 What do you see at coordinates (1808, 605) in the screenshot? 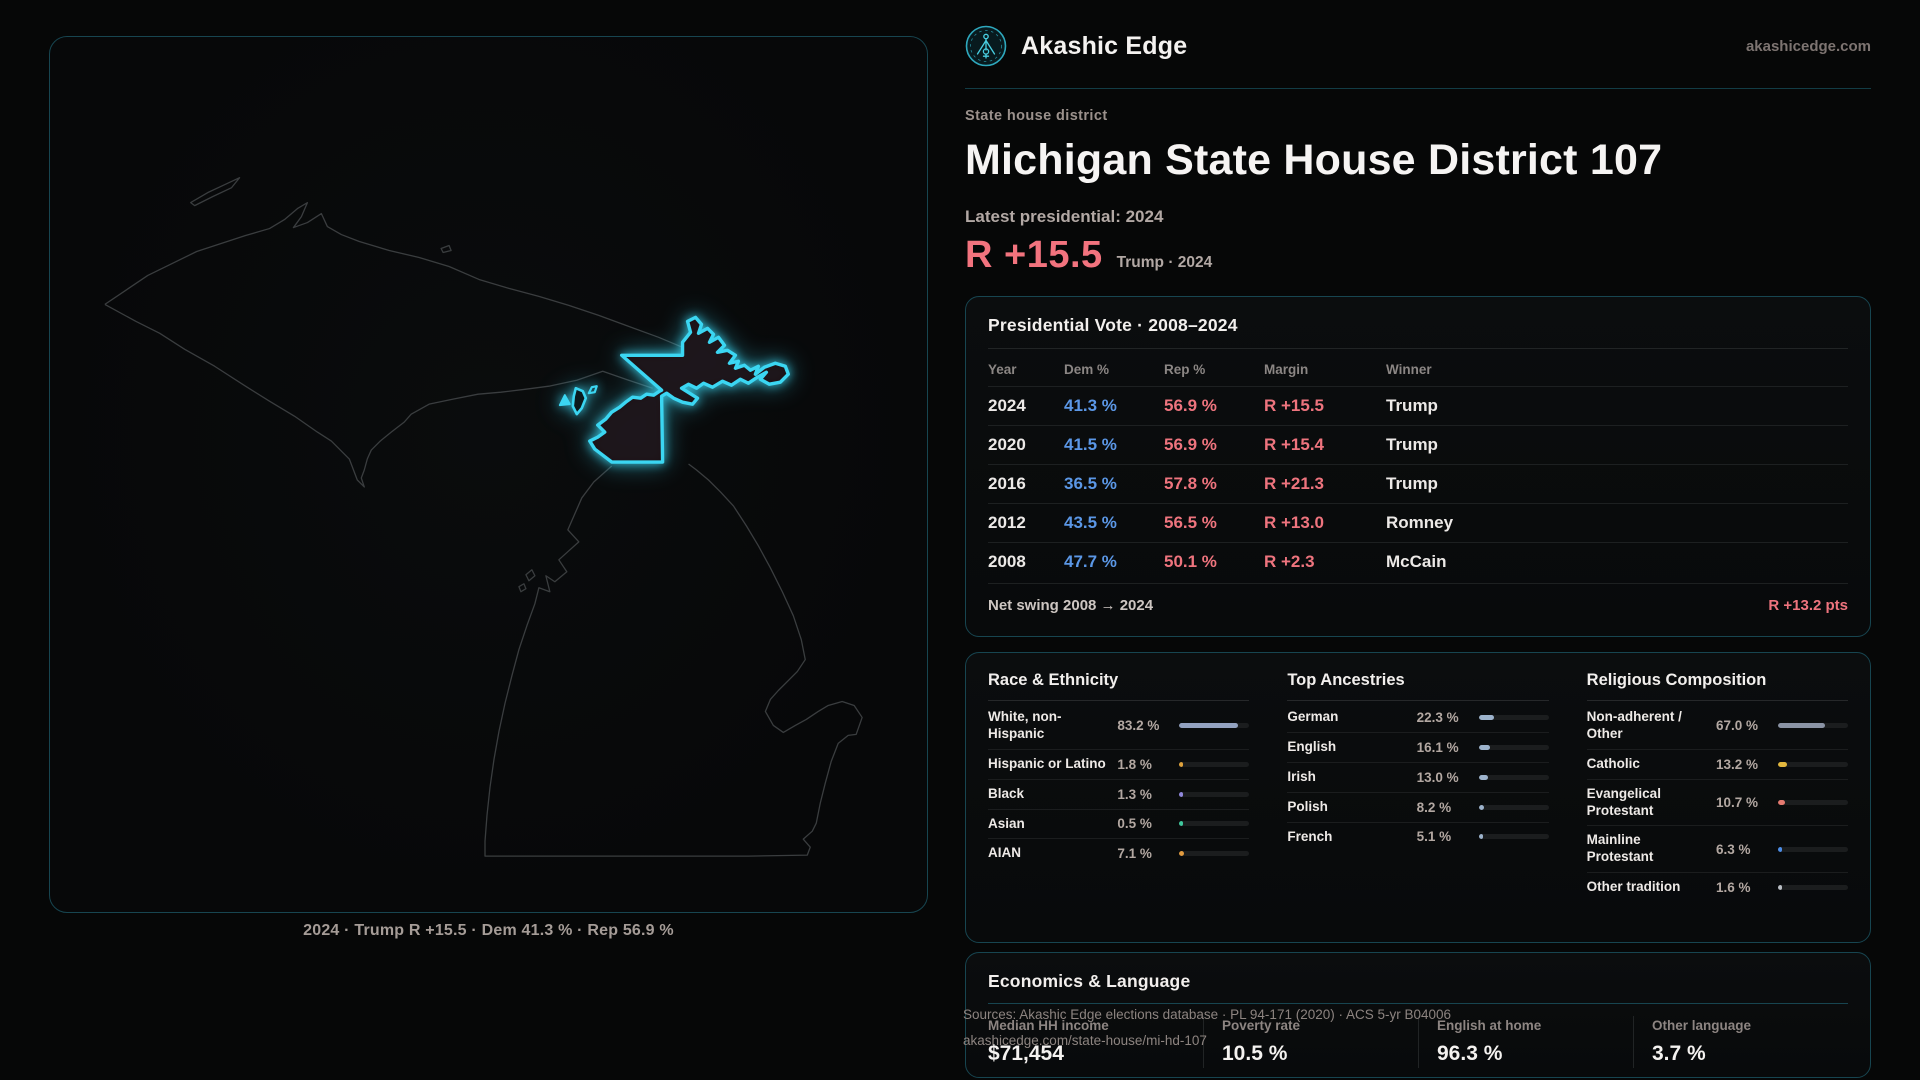
I see `net-swing-value: R +13.2 pts` at bounding box center [1808, 605].